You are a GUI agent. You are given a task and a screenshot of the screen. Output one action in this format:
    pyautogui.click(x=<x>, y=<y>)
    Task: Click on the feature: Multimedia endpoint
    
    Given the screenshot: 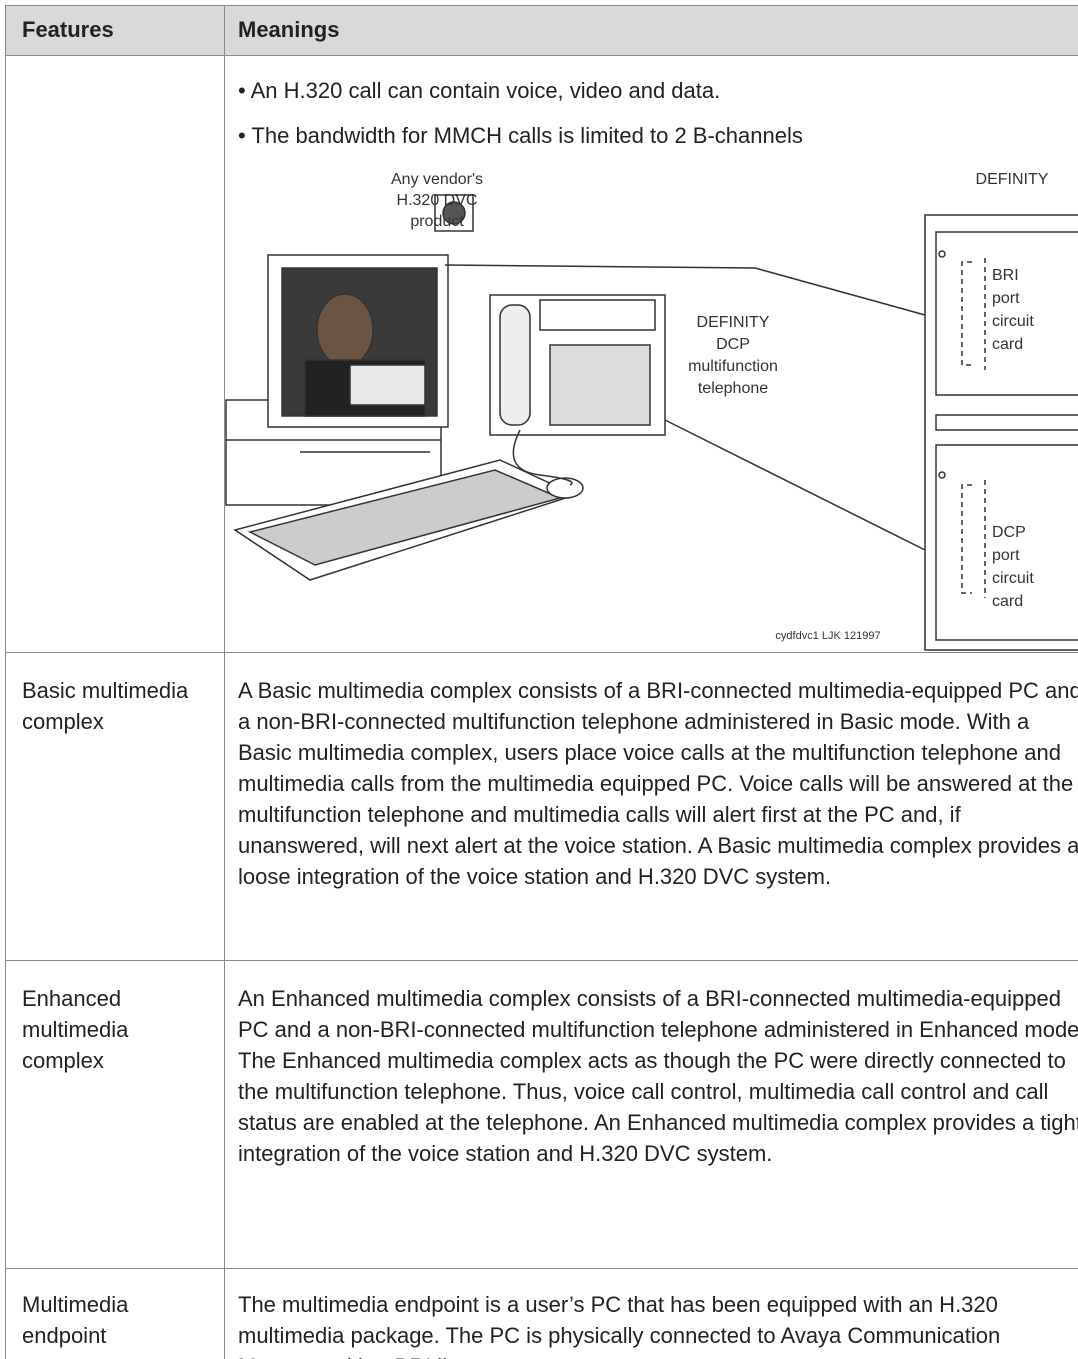 What is the action you would take?
    pyautogui.click(x=75, y=1320)
    